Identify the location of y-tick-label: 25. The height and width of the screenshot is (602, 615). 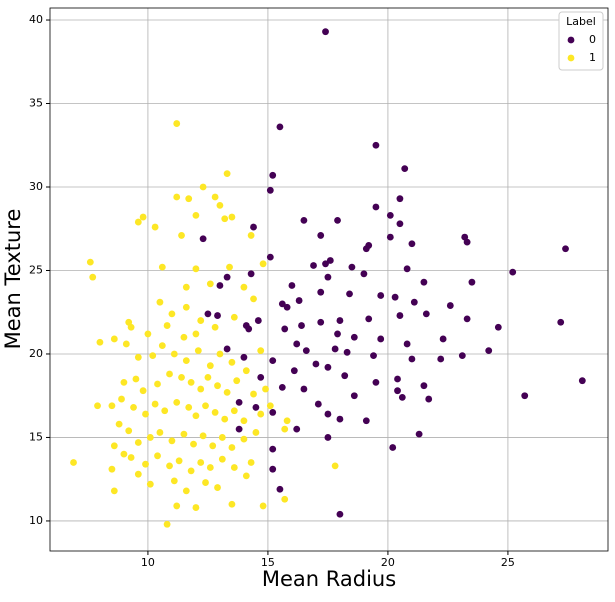
(36, 269).